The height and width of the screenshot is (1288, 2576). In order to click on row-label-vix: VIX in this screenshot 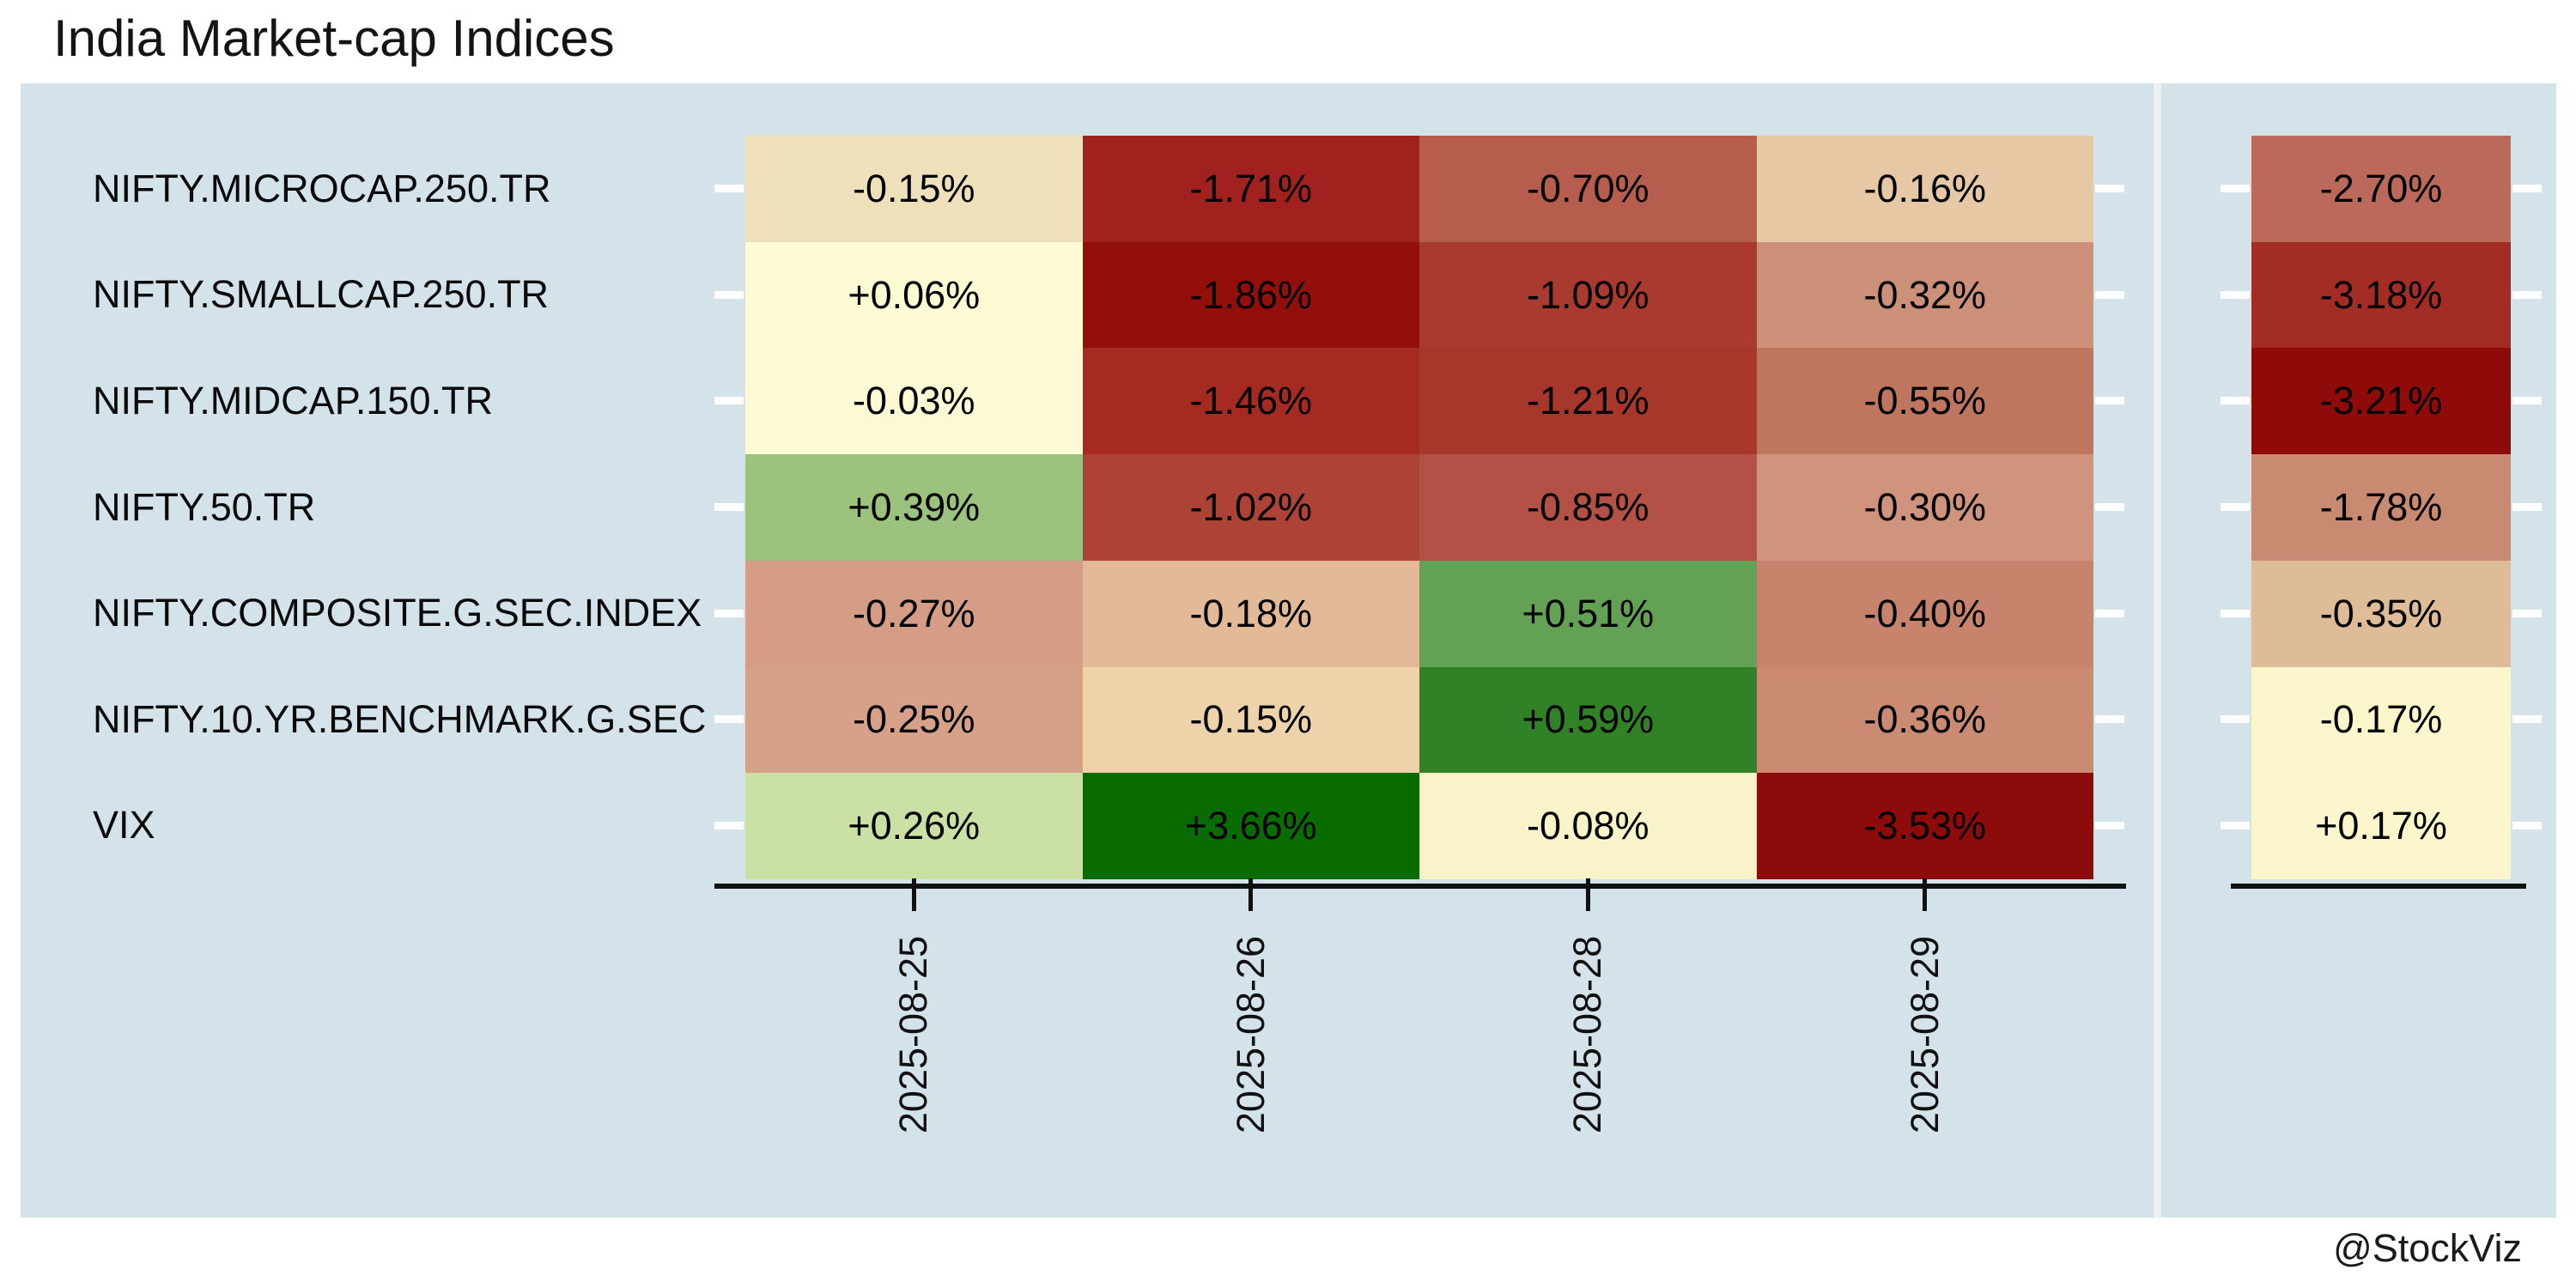, I will do `click(124, 825)`.